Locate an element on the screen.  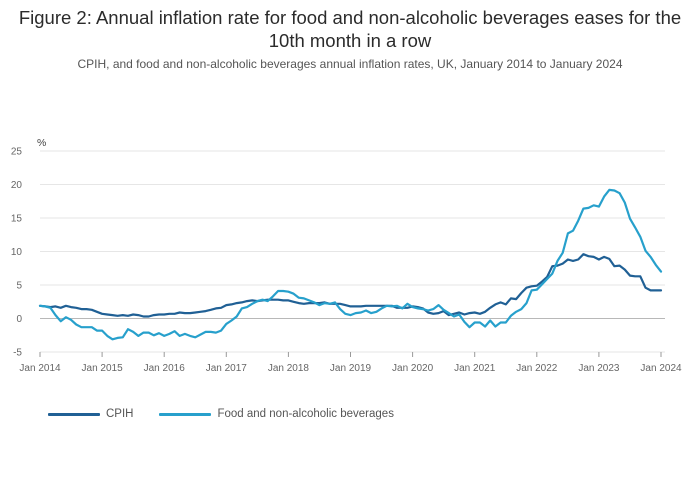
y-tick-label: 20 is located at coordinates (17, 185).